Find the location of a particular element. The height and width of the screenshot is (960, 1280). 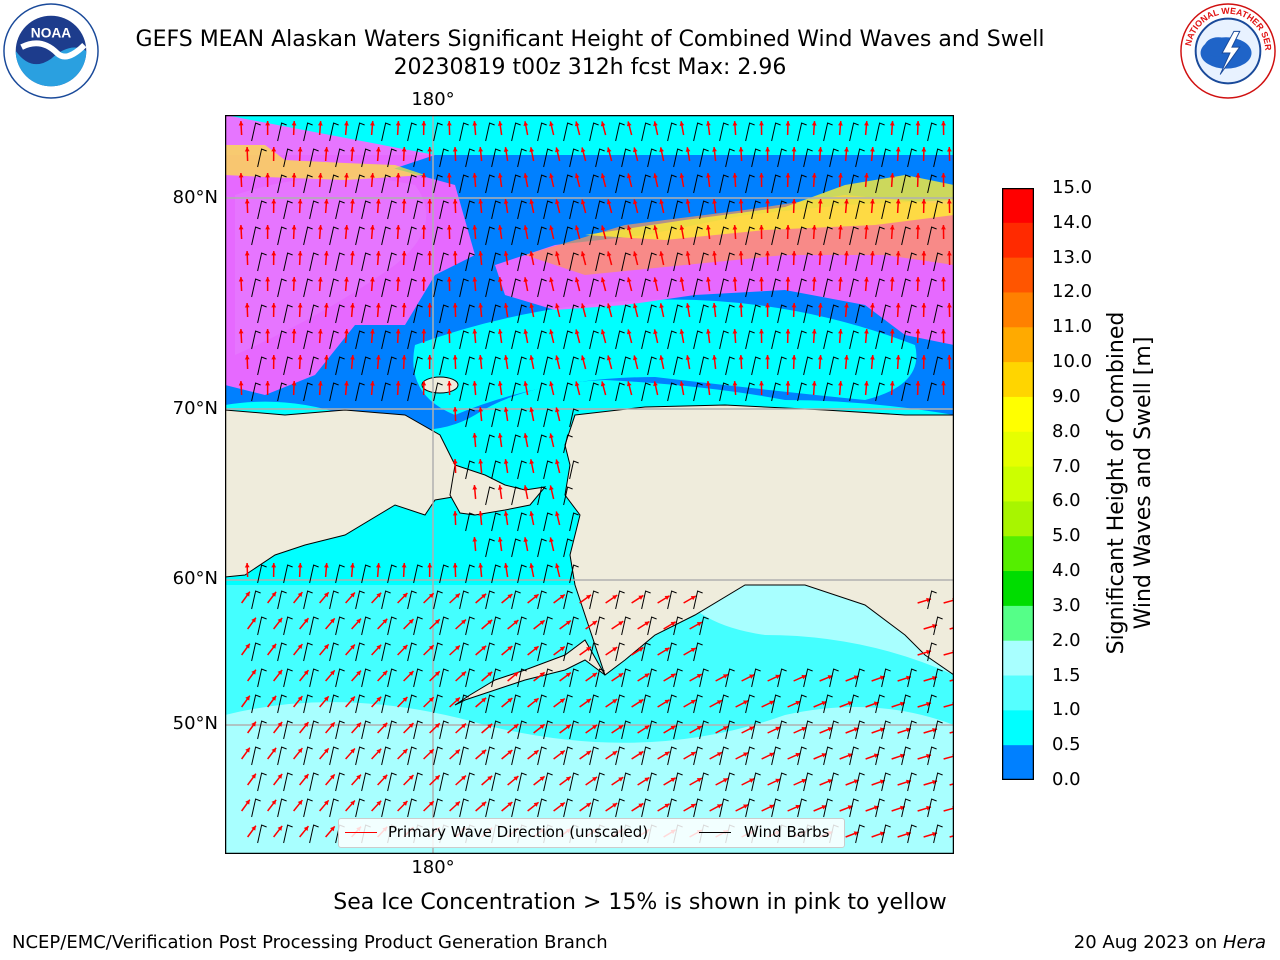

chukotka-tip is located at coordinates (498, 490).